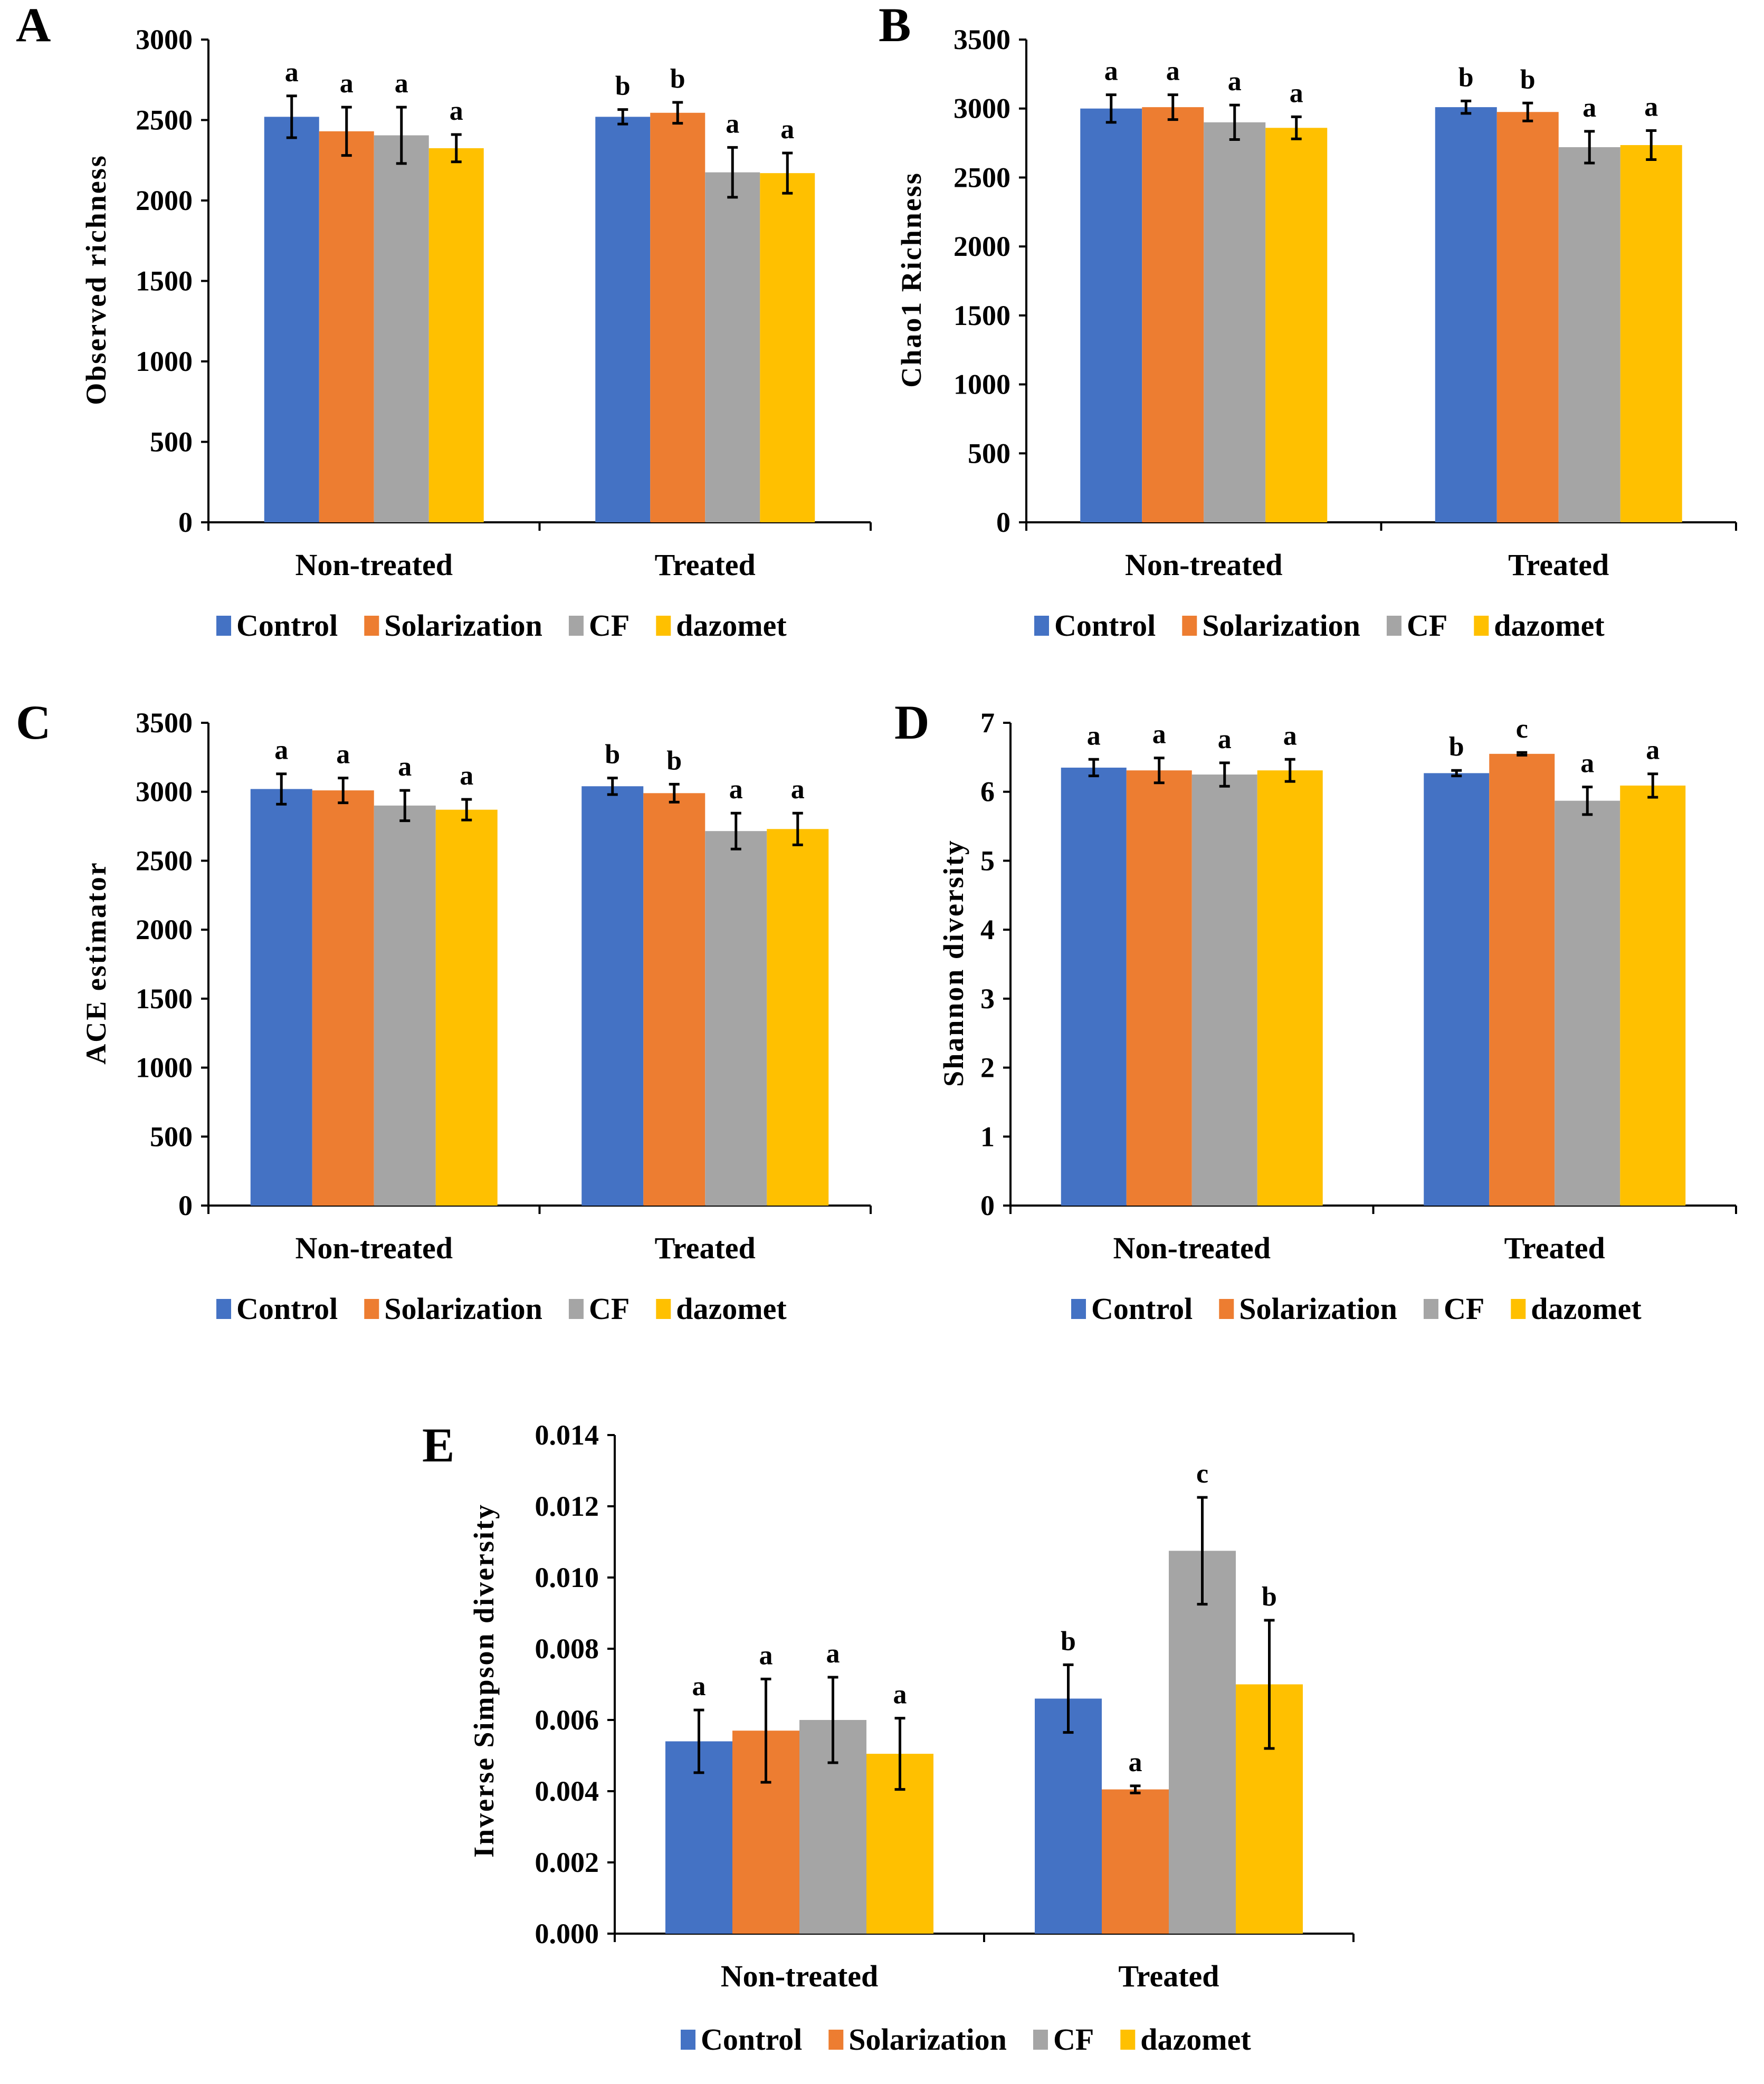 The image size is (1764, 2084). I want to click on panel-letter: C, so click(34, 722).